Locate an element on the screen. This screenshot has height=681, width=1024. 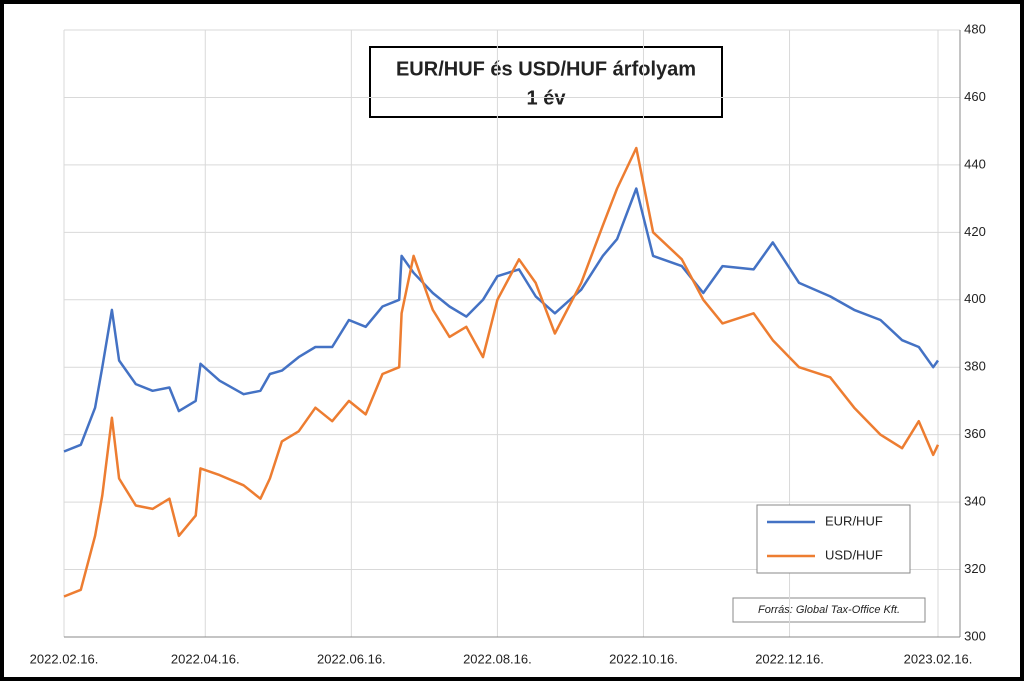
y-tick-label: 340 is located at coordinates (975, 501).